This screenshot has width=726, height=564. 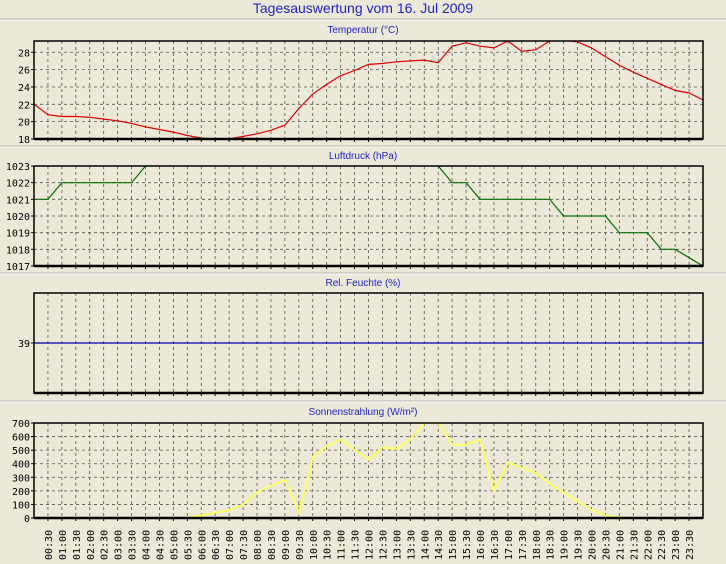 What do you see at coordinates (21, 424) in the screenshot?
I see `y-tick-label: 700` at bounding box center [21, 424].